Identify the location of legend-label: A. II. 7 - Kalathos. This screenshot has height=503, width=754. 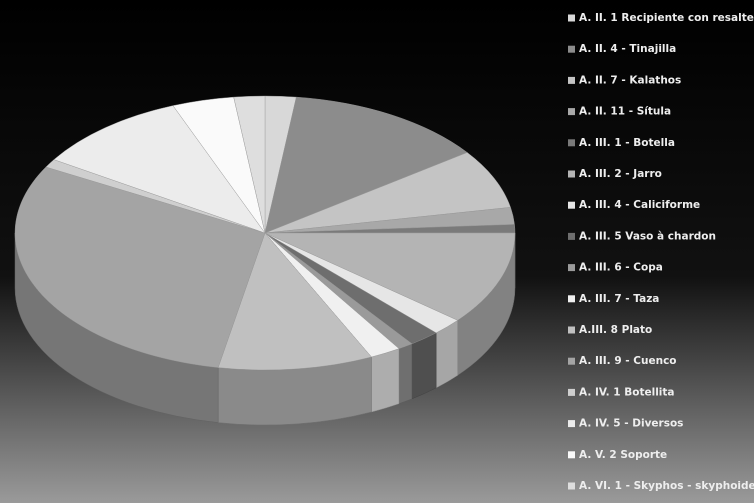
(630, 80).